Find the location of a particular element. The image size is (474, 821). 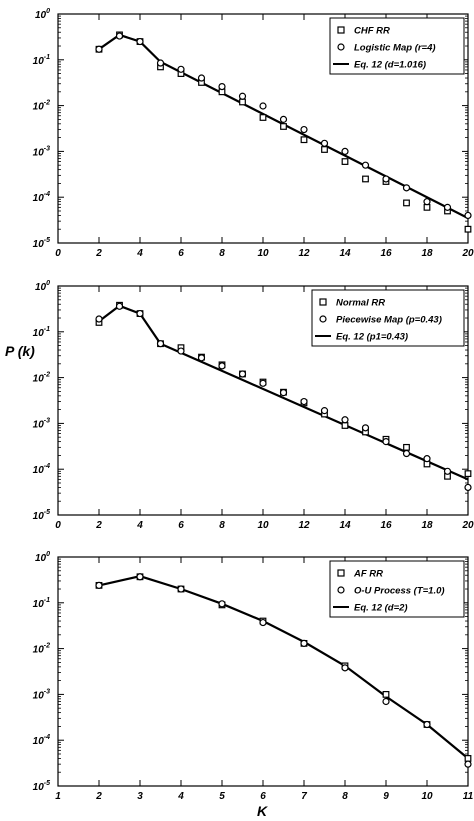

x-tick-label: 16 is located at coordinates (386, 253).